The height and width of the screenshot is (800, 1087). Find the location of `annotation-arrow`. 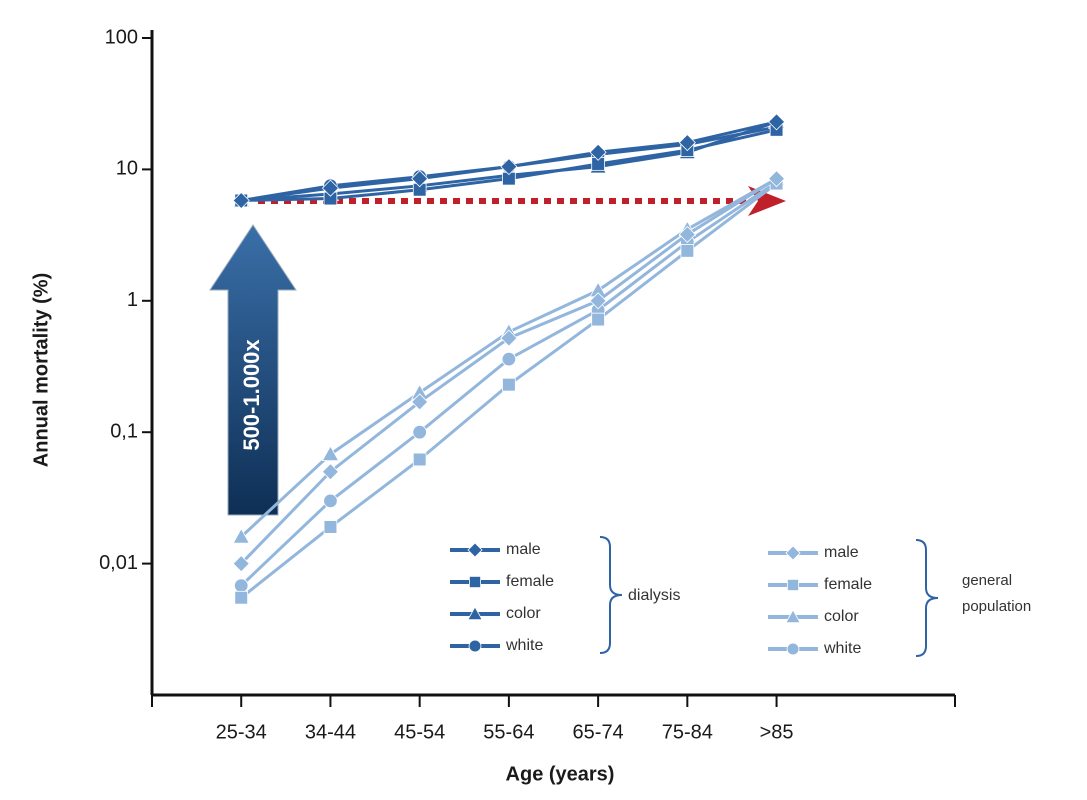

annotation-arrow is located at coordinates (253, 370).